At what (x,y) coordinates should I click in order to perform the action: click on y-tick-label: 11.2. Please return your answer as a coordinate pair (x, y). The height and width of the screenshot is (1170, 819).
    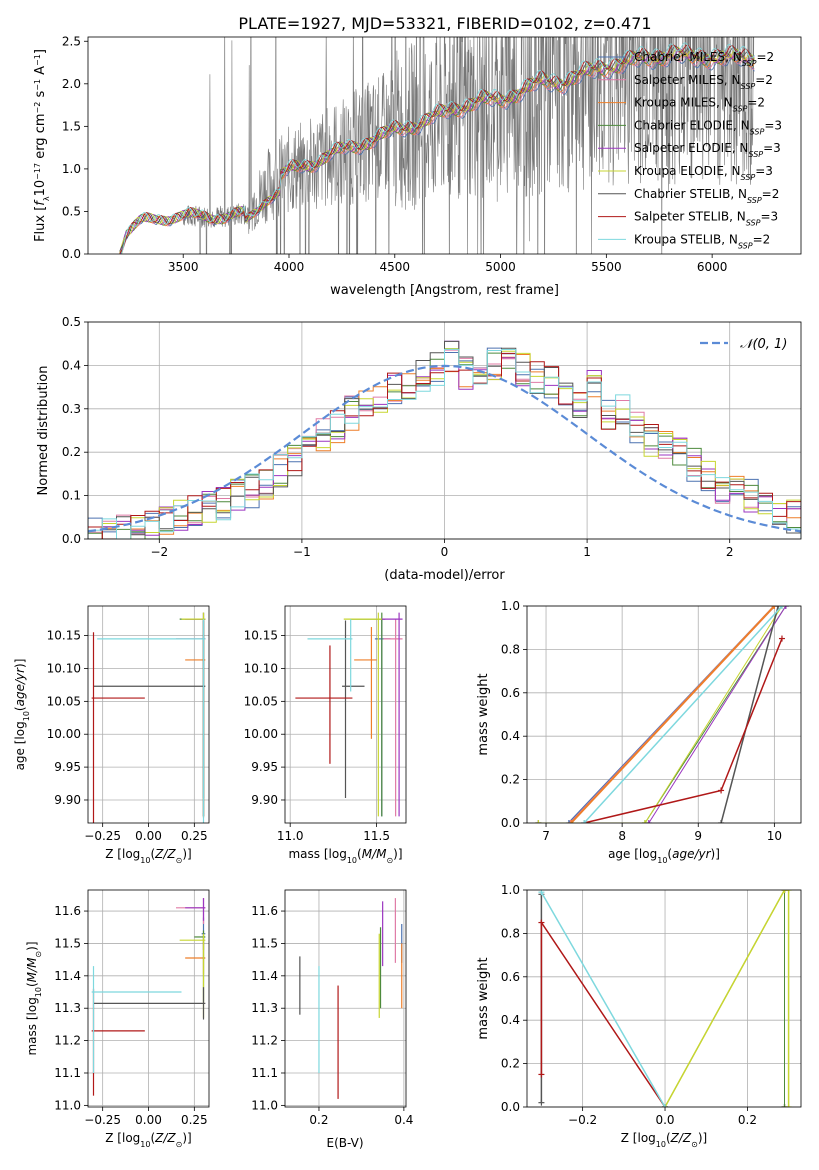
    Looking at the image, I should click on (67, 1041).